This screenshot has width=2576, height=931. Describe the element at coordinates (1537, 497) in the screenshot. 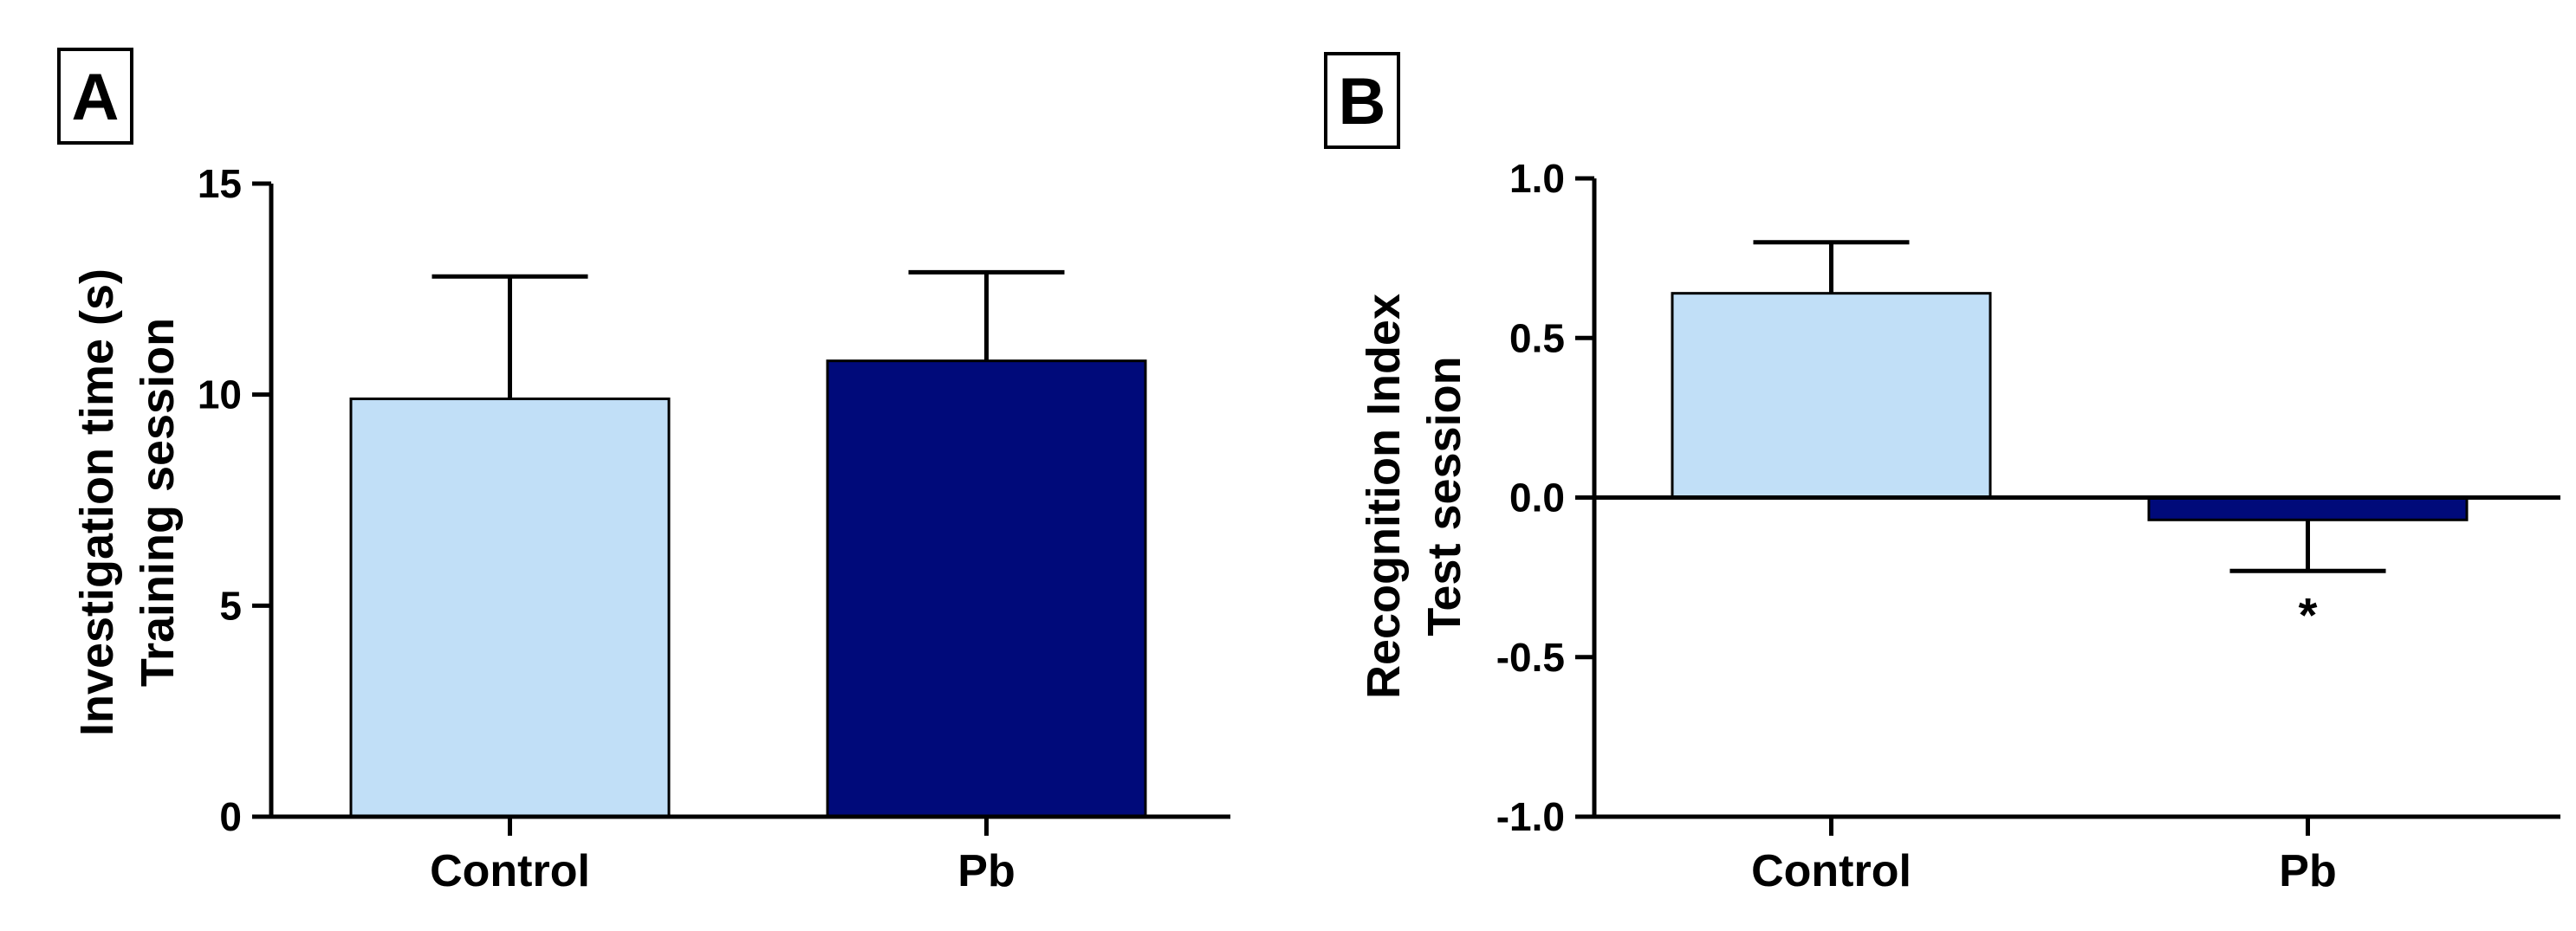

I see `y-tick-label: 0.0` at that location.